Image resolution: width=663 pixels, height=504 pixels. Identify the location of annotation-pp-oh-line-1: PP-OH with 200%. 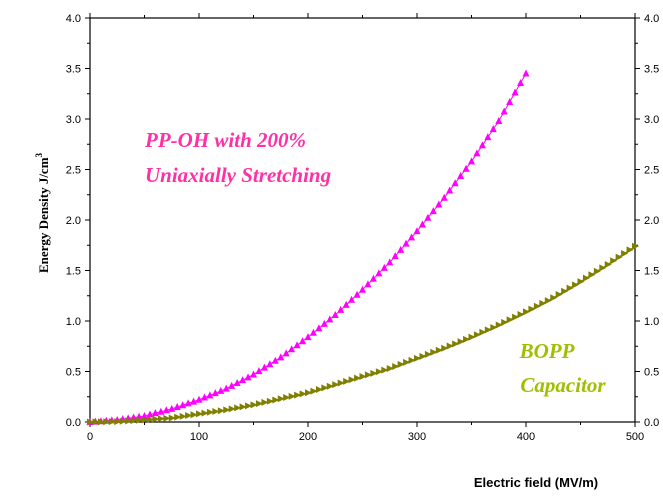
(225, 140).